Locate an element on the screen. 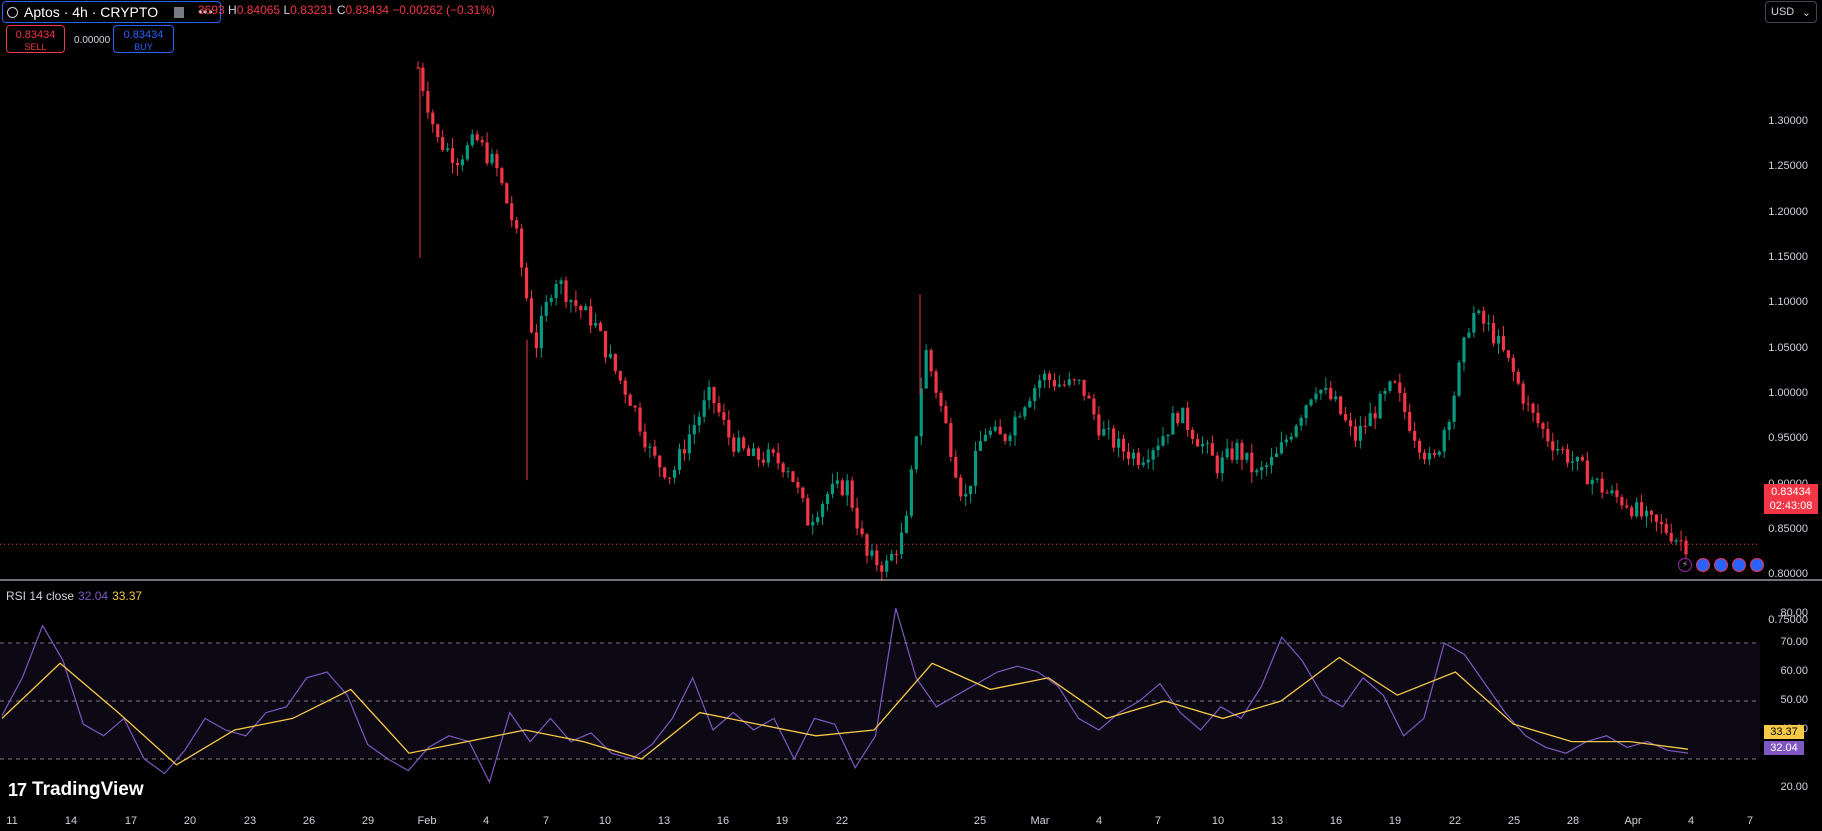 The width and height of the screenshot is (1822, 831). symbol-chip: Aptos · 4h · CRYPTO ••• is located at coordinates (111, 12).